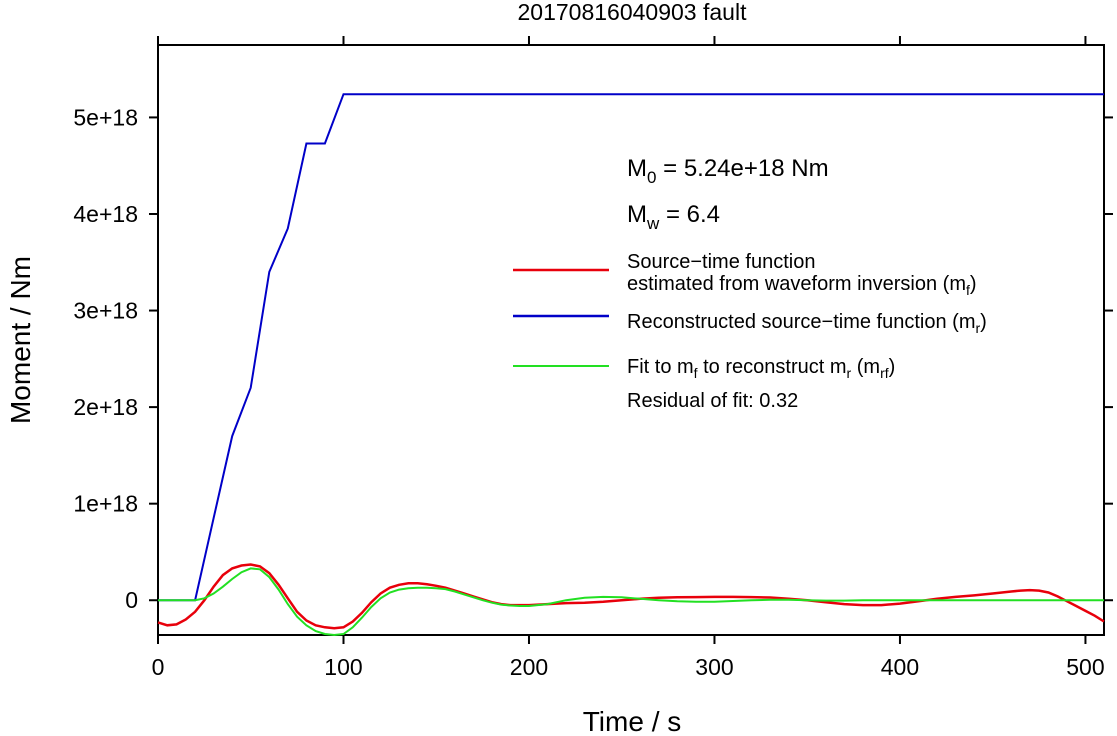  What do you see at coordinates (105, 214) in the screenshot?
I see `y-tick-label: 4e+18` at bounding box center [105, 214].